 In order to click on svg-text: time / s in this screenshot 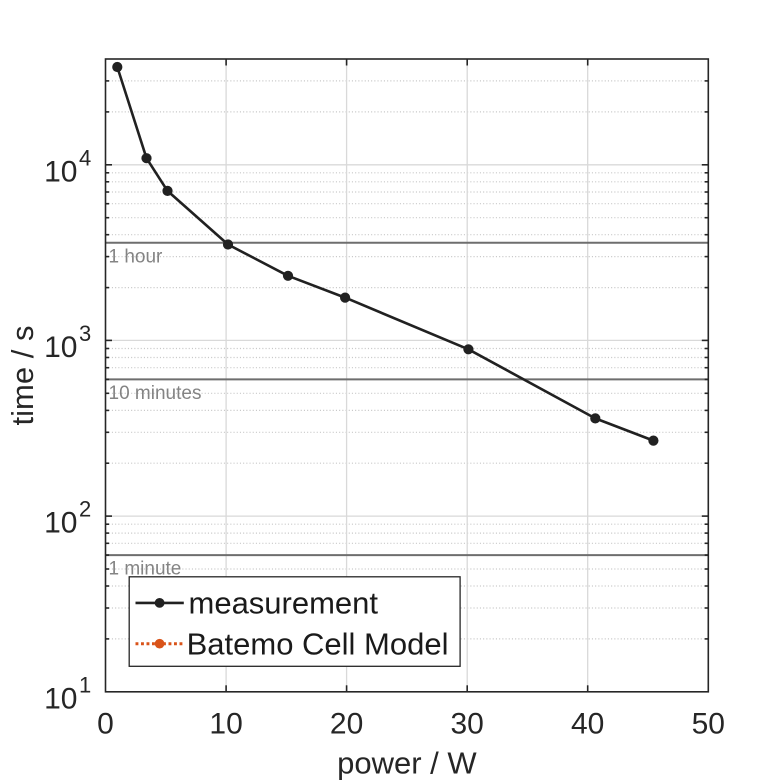, I will do `click(22, 376)`.